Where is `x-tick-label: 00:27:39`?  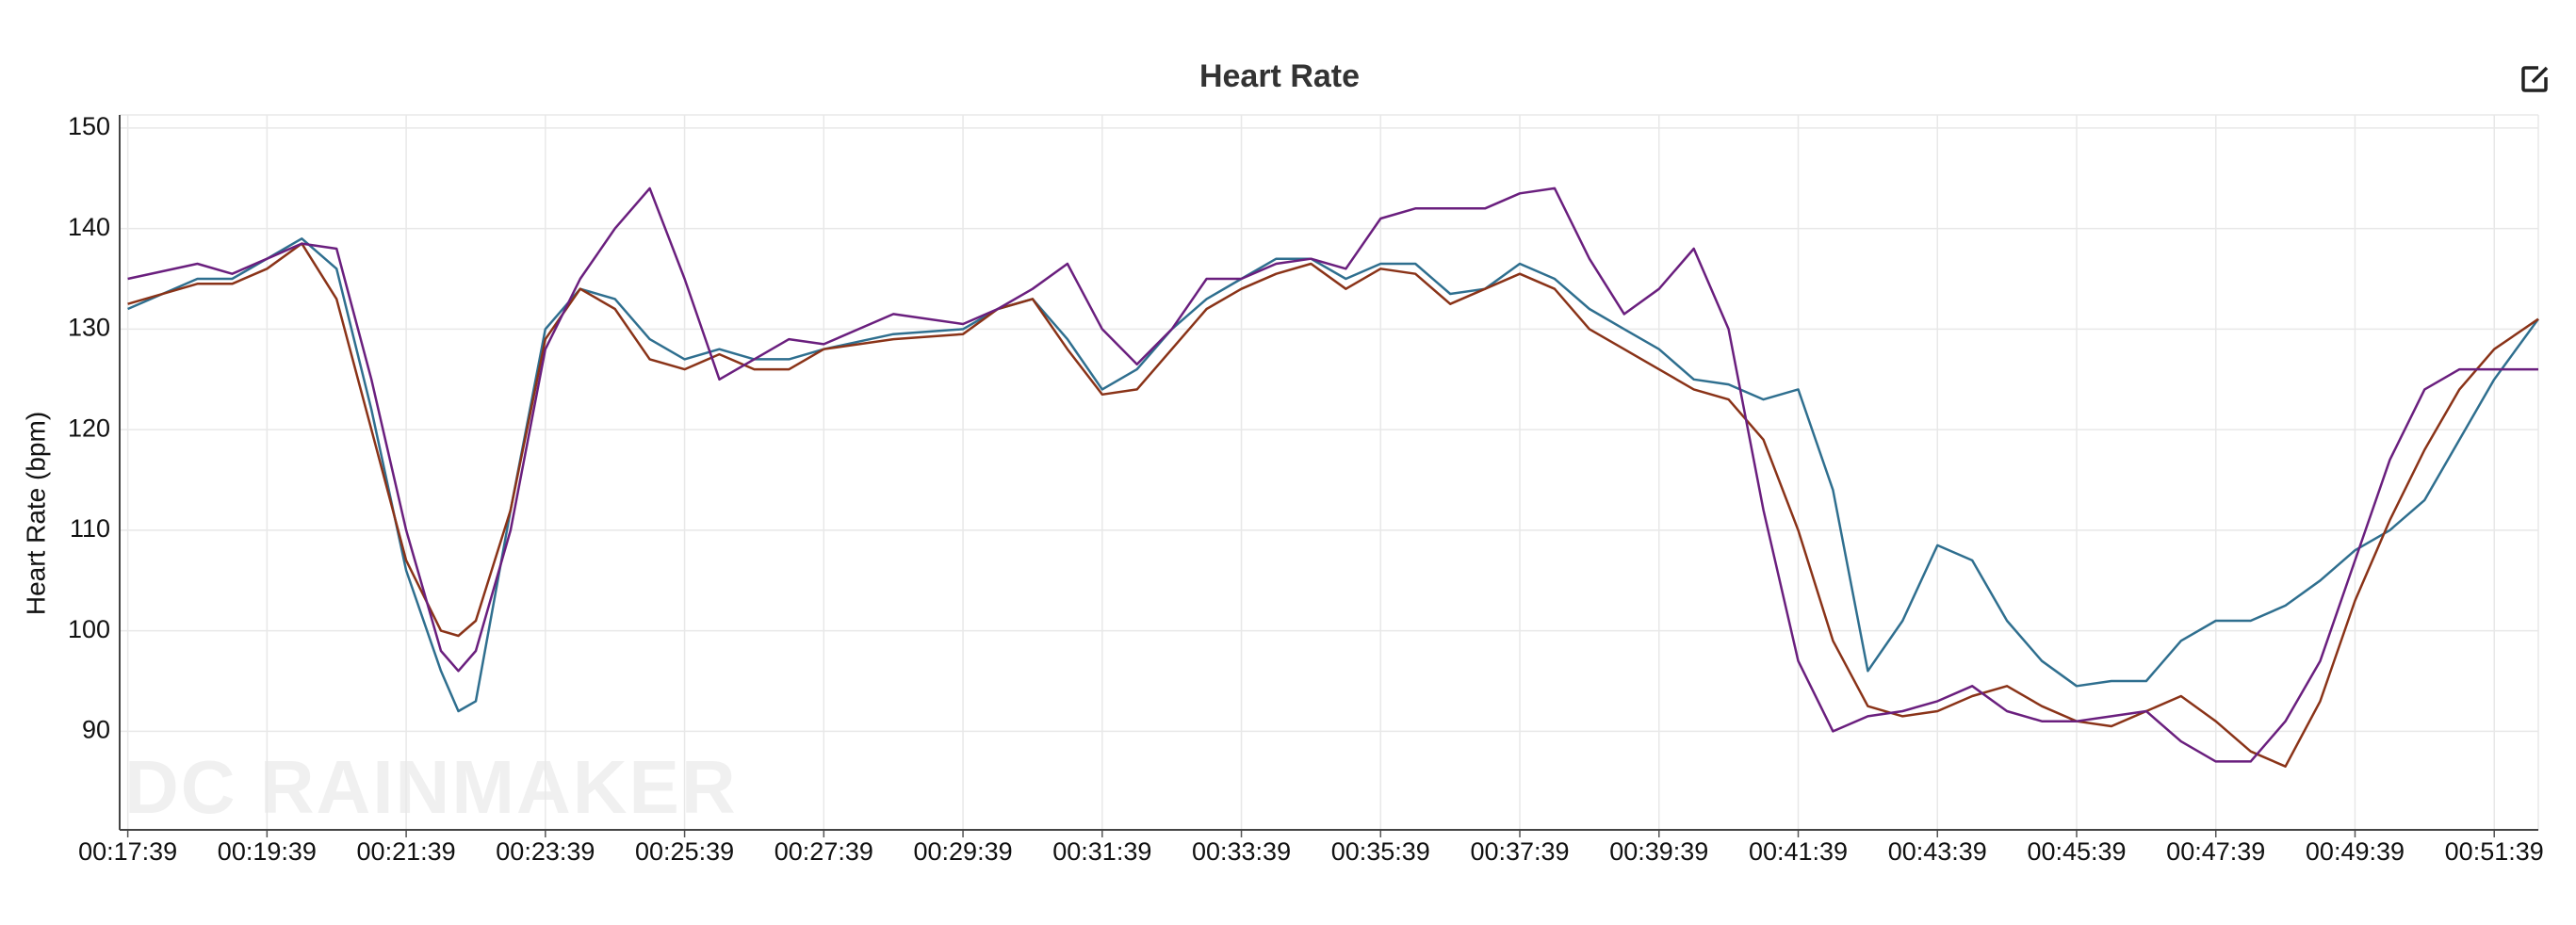 x-tick-label: 00:27:39 is located at coordinates (823, 851).